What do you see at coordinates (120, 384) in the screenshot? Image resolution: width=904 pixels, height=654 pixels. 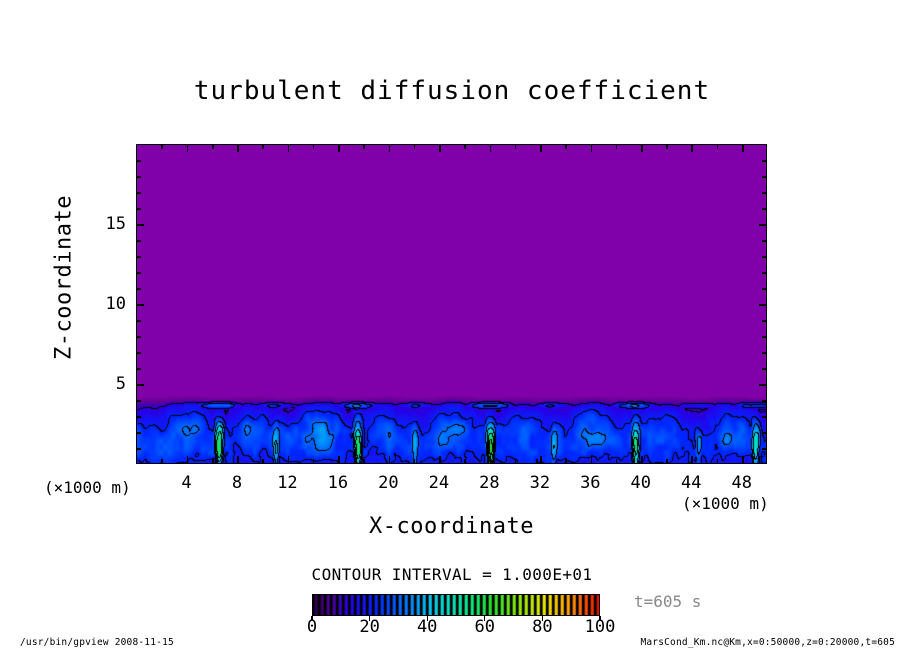 I see `y-tick-label: 5` at bounding box center [120, 384].